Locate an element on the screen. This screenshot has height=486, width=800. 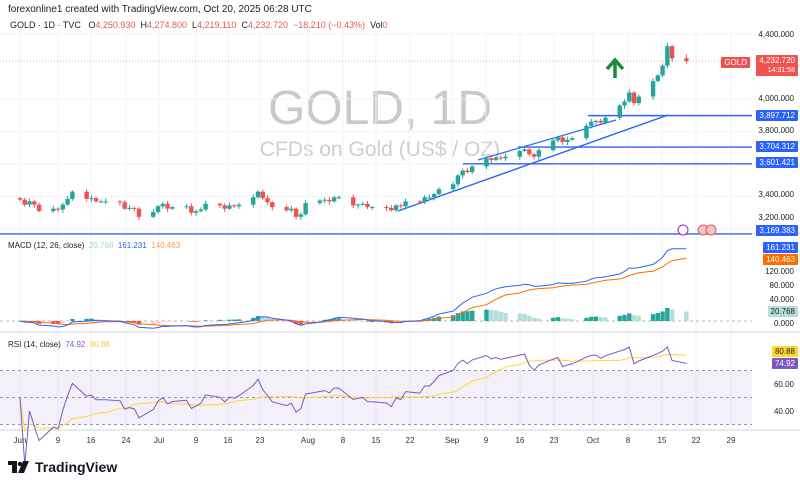
hist-tag: 20.768 is located at coordinates (782, 311).